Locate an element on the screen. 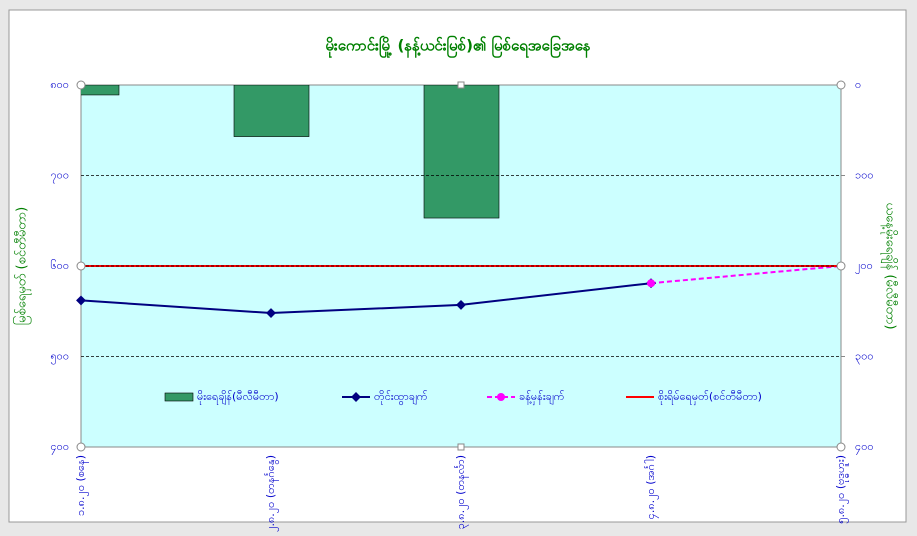  y-tick-label: ၈၀၀ is located at coordinates (59, 84).